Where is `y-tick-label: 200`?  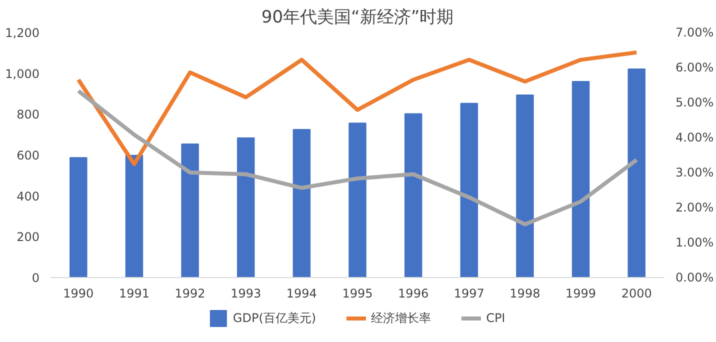
y-tick-label: 200 is located at coordinates (28, 237).